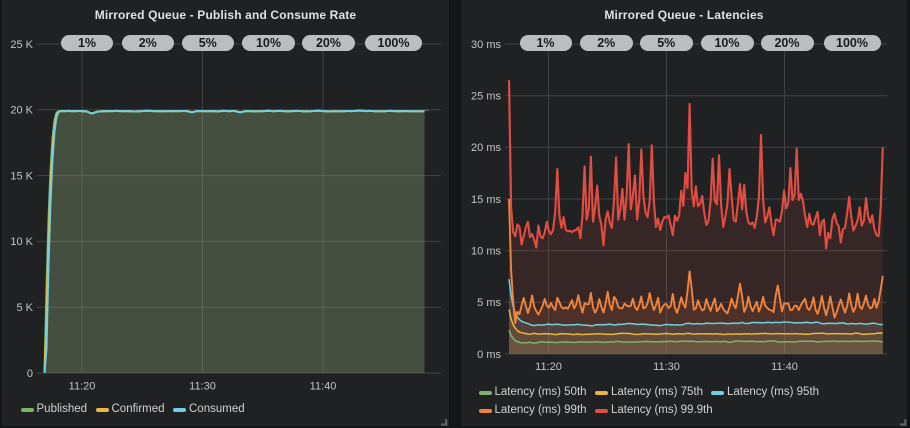 The width and height of the screenshot is (910, 428). What do you see at coordinates (489, 355) in the screenshot?
I see `svg-text: 0 ms` at bounding box center [489, 355].